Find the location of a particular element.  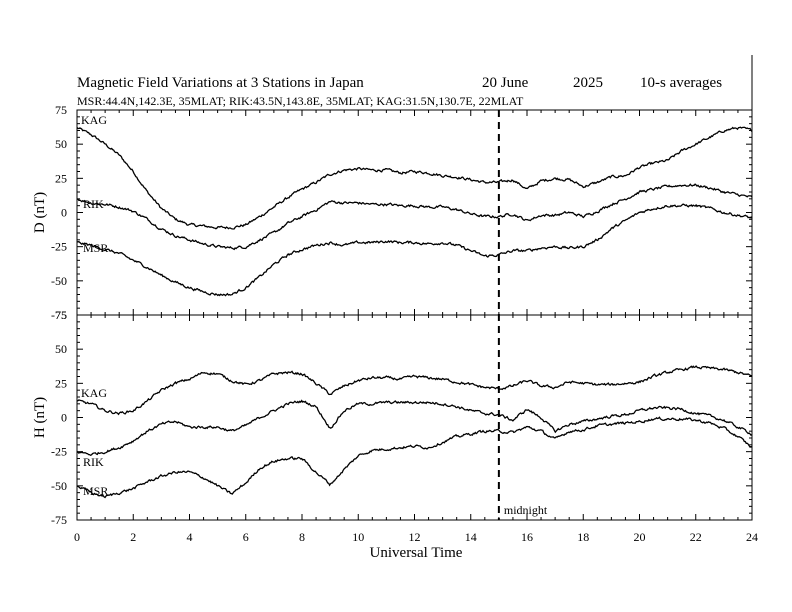

midnight-label: midnight is located at coordinates (526, 510).